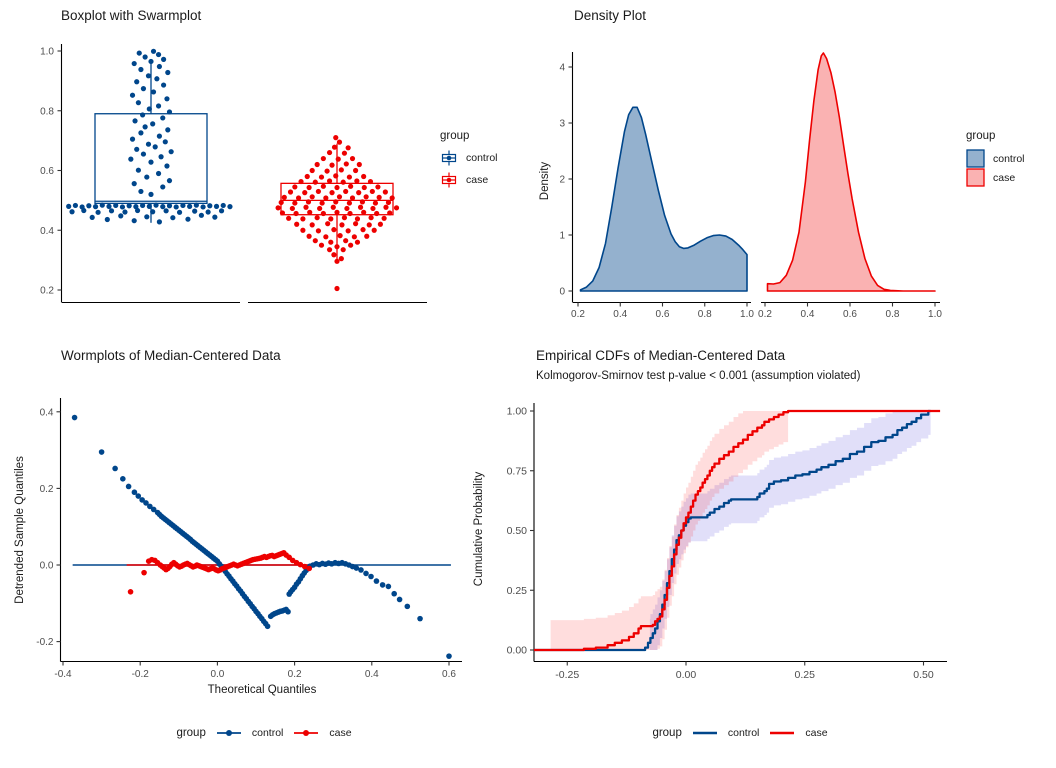  I want to click on wormplot-title: Wormplots of Median-Centered Data, so click(171, 355).